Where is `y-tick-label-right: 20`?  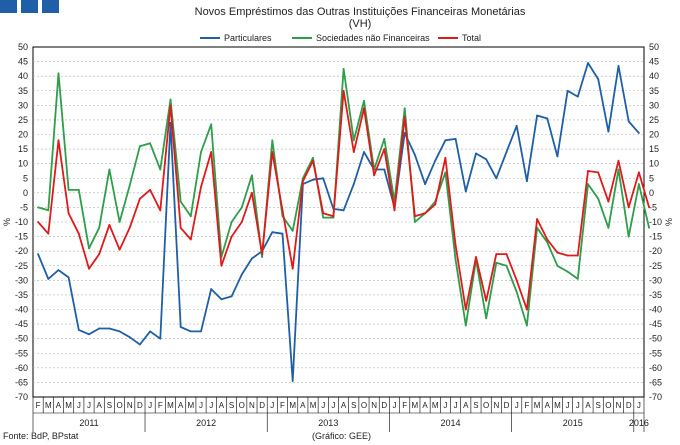 y-tick-label-right: 20 is located at coordinates (654, 135).